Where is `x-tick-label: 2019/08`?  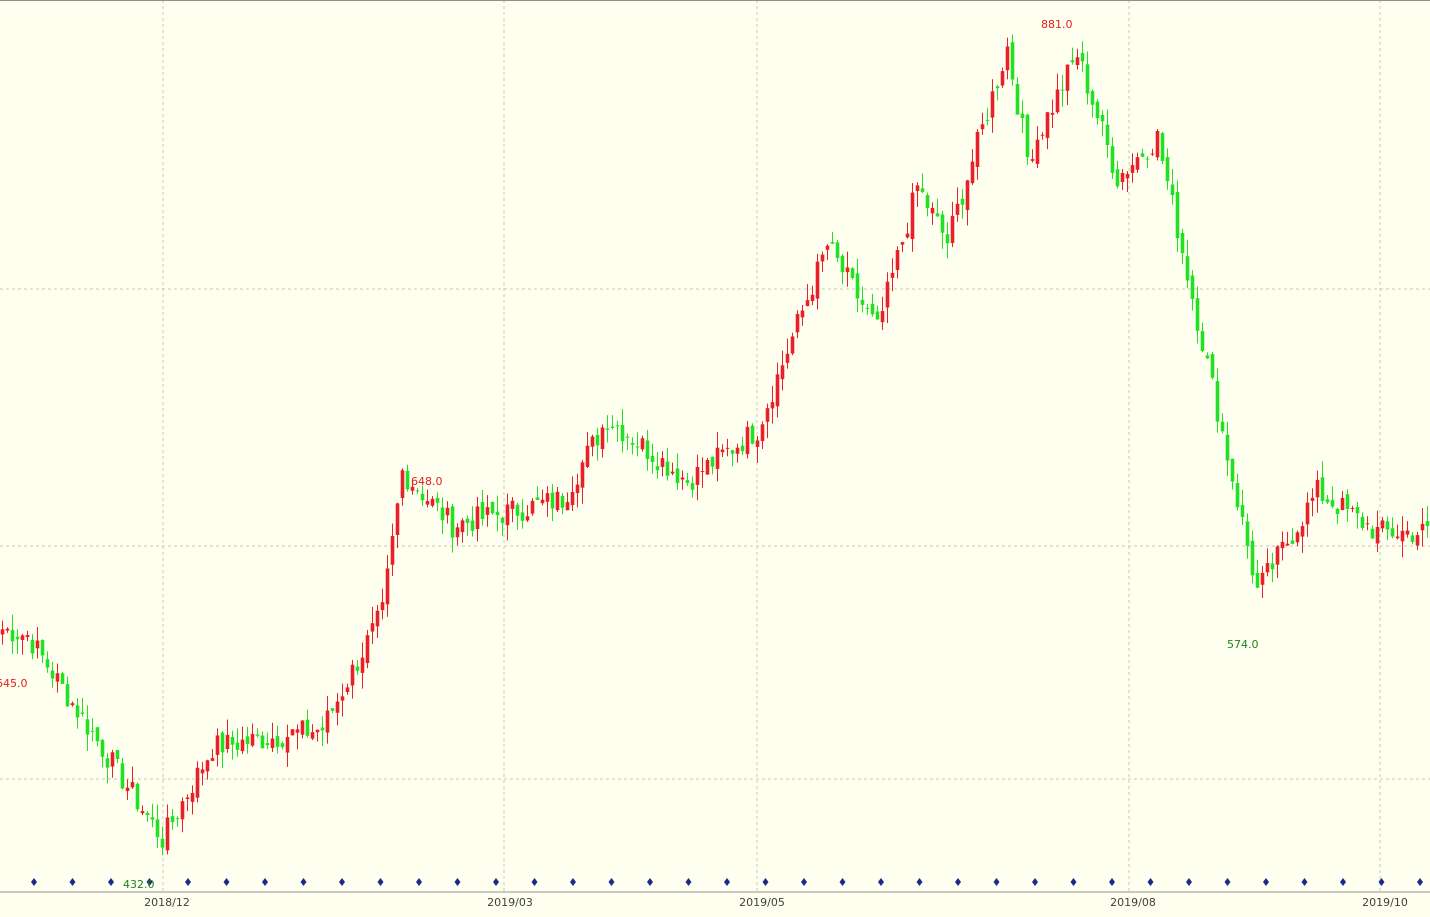 x-tick-label: 2019/08 is located at coordinates (1133, 902).